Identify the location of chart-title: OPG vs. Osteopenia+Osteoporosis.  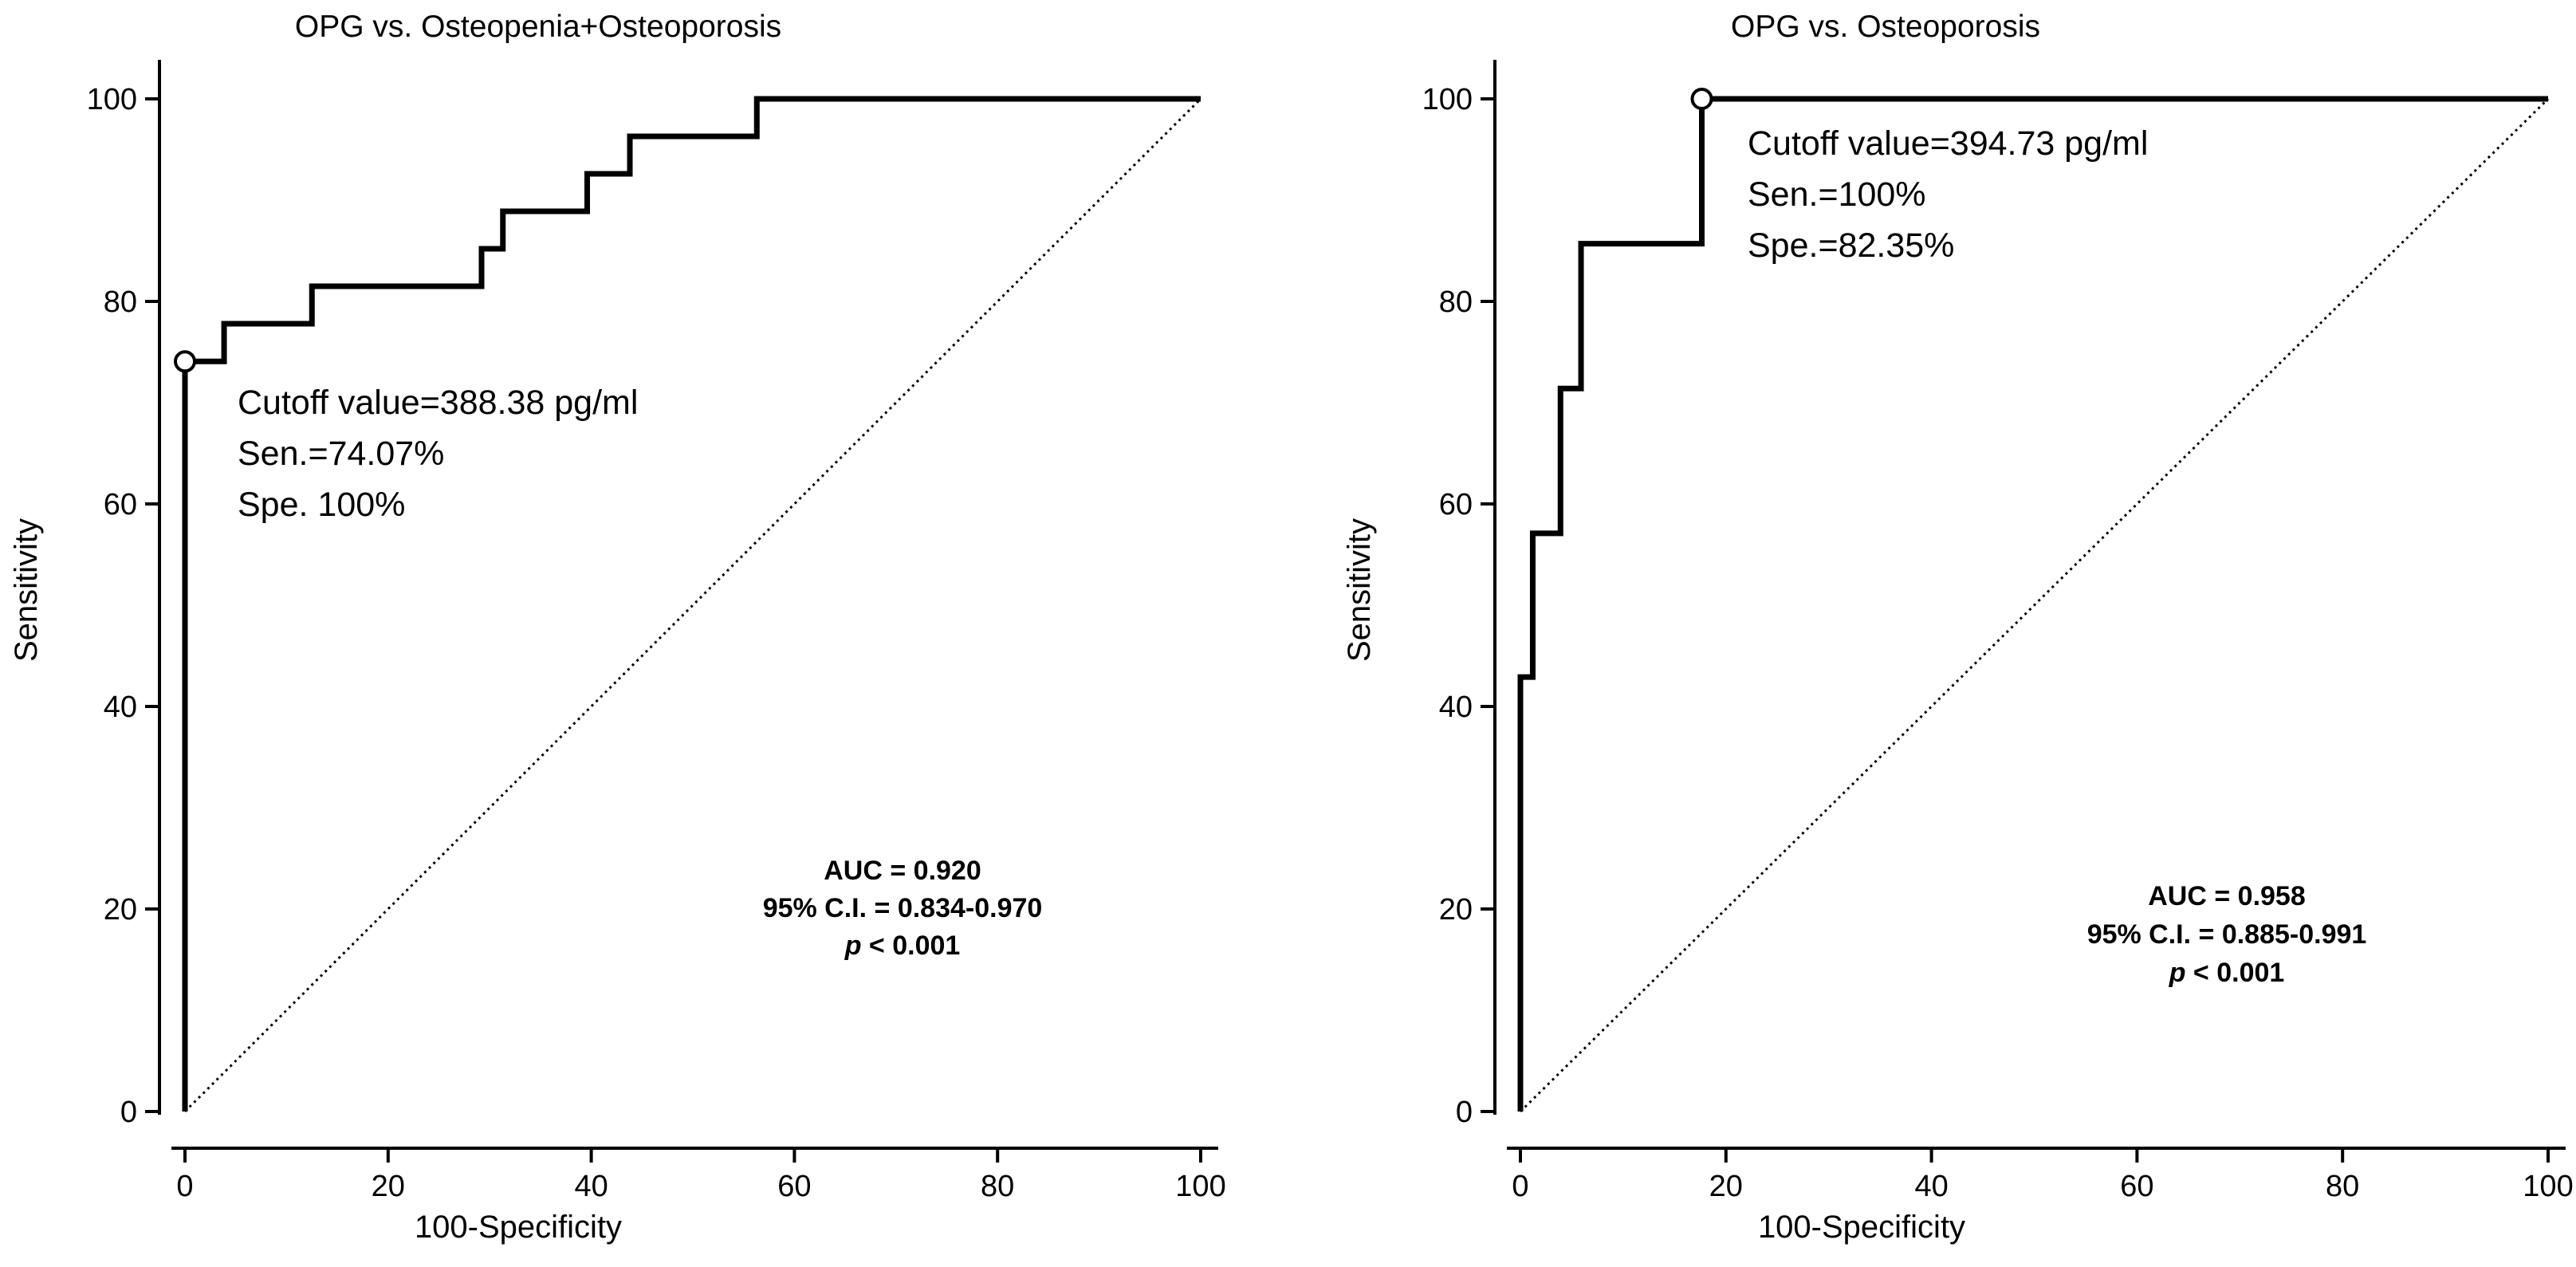
(538, 27).